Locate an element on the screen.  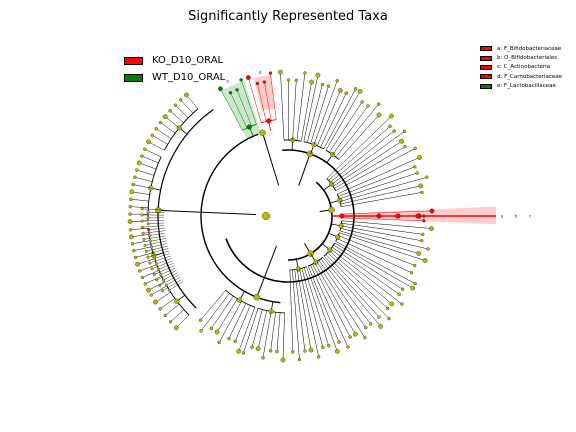
clade-key-text: d: F_Carnobacteriaceae is located at coordinates (529, 76).